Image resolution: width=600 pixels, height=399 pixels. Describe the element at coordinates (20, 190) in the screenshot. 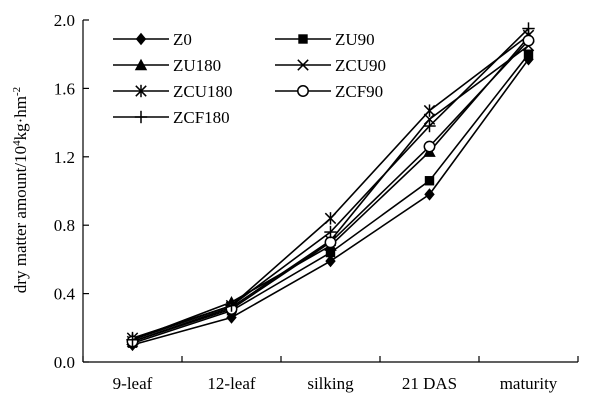

I see `y-axis-label: dry matter amount/104kg·hm-2` at that location.